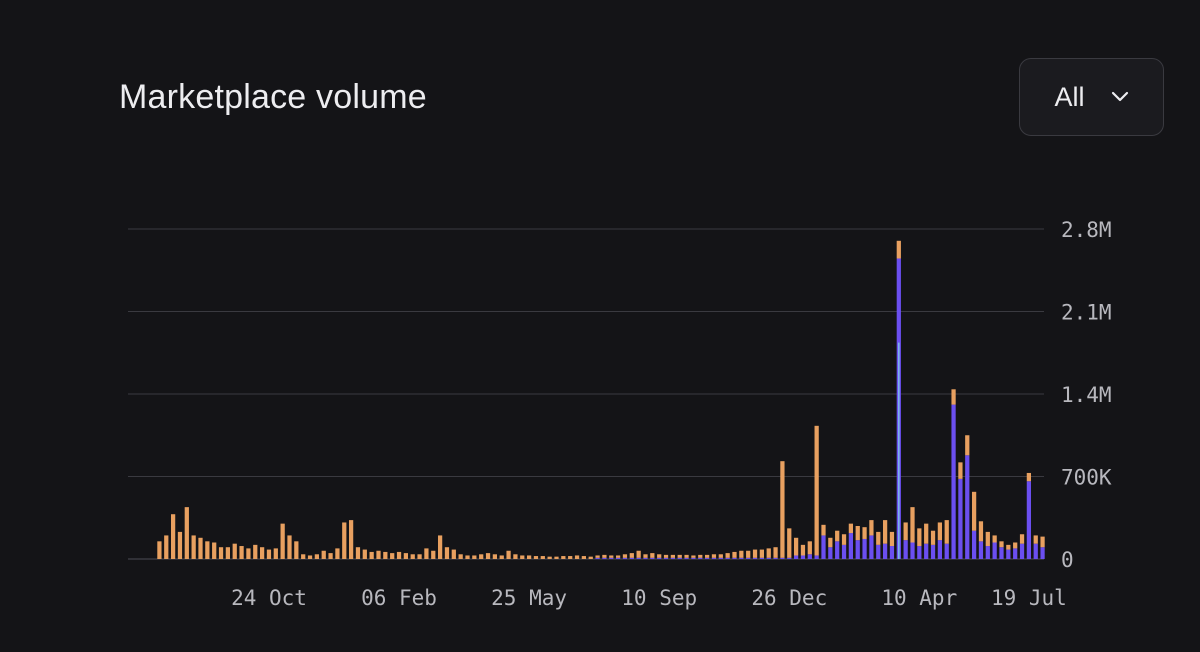 The width and height of the screenshot is (1200, 652). What do you see at coordinates (789, 598) in the screenshot?
I see `x-tick-label: 26 Dec` at bounding box center [789, 598].